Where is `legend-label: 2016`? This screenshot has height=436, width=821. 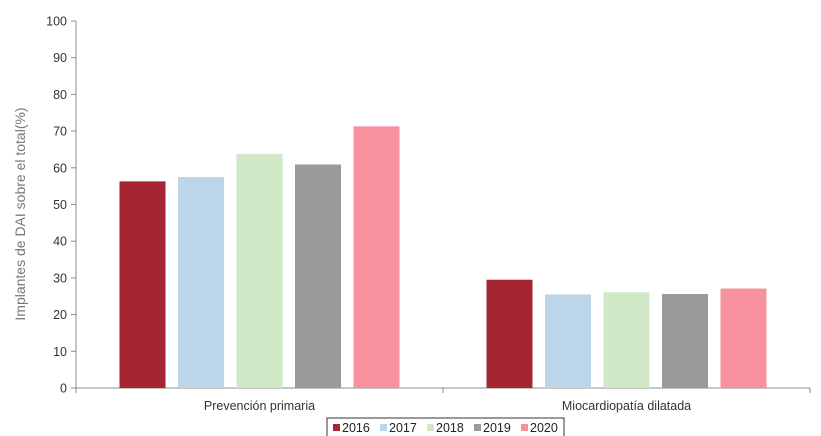 legend-label: 2016 is located at coordinates (356, 428).